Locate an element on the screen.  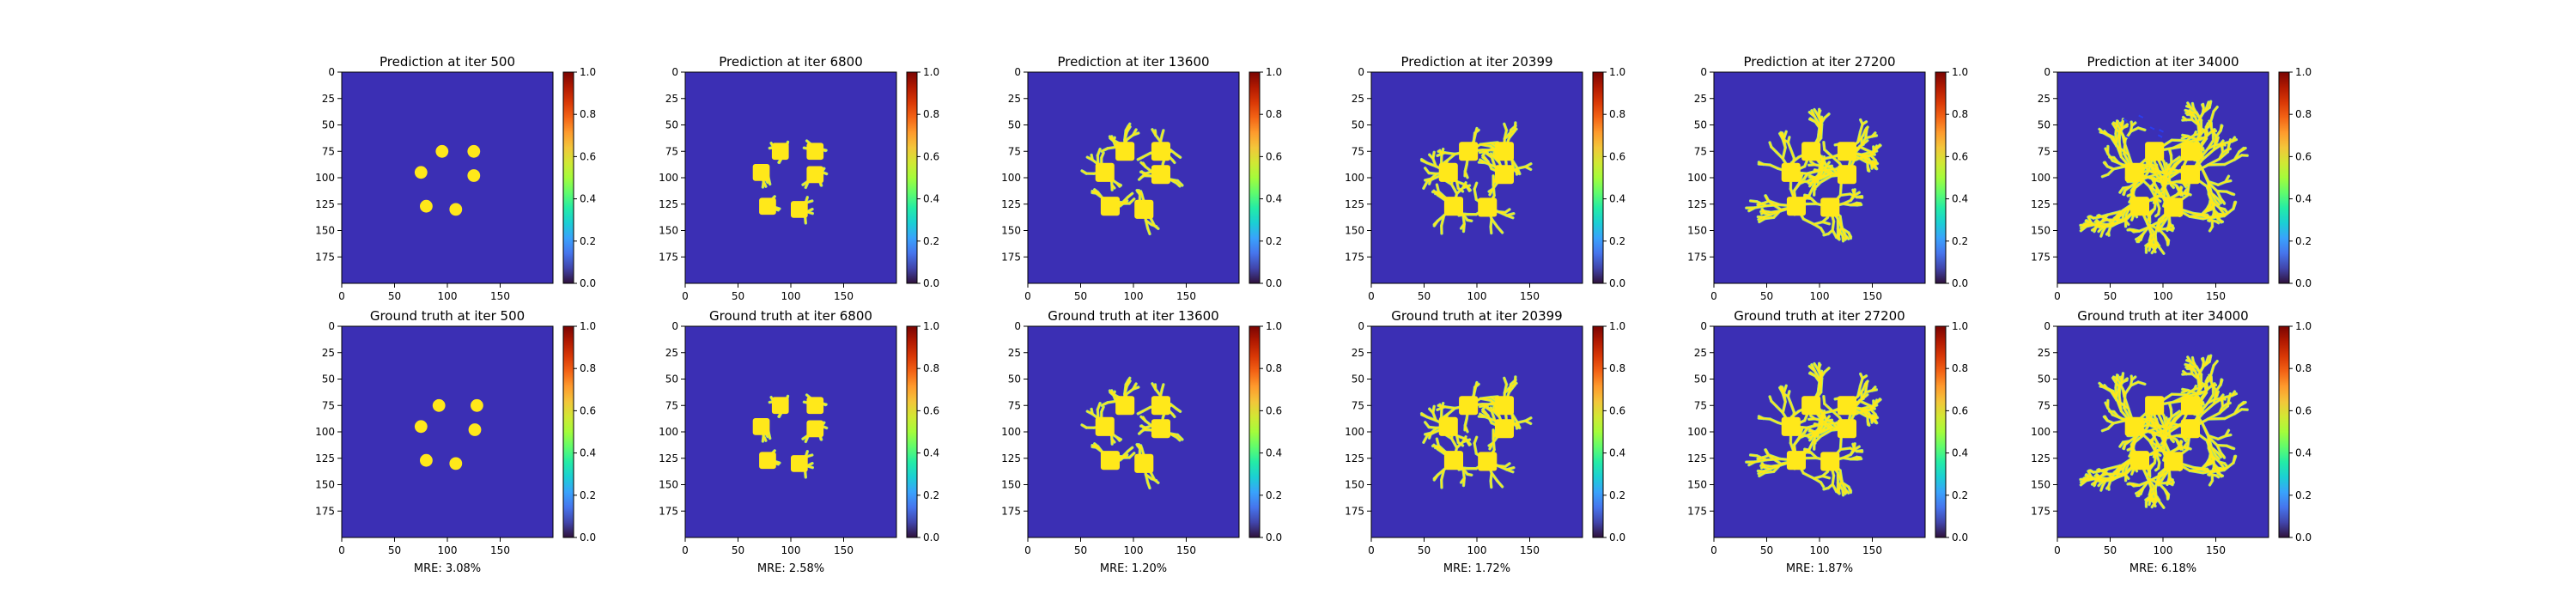
colorbar-tick-label: 0.0 is located at coordinates (1617, 283).